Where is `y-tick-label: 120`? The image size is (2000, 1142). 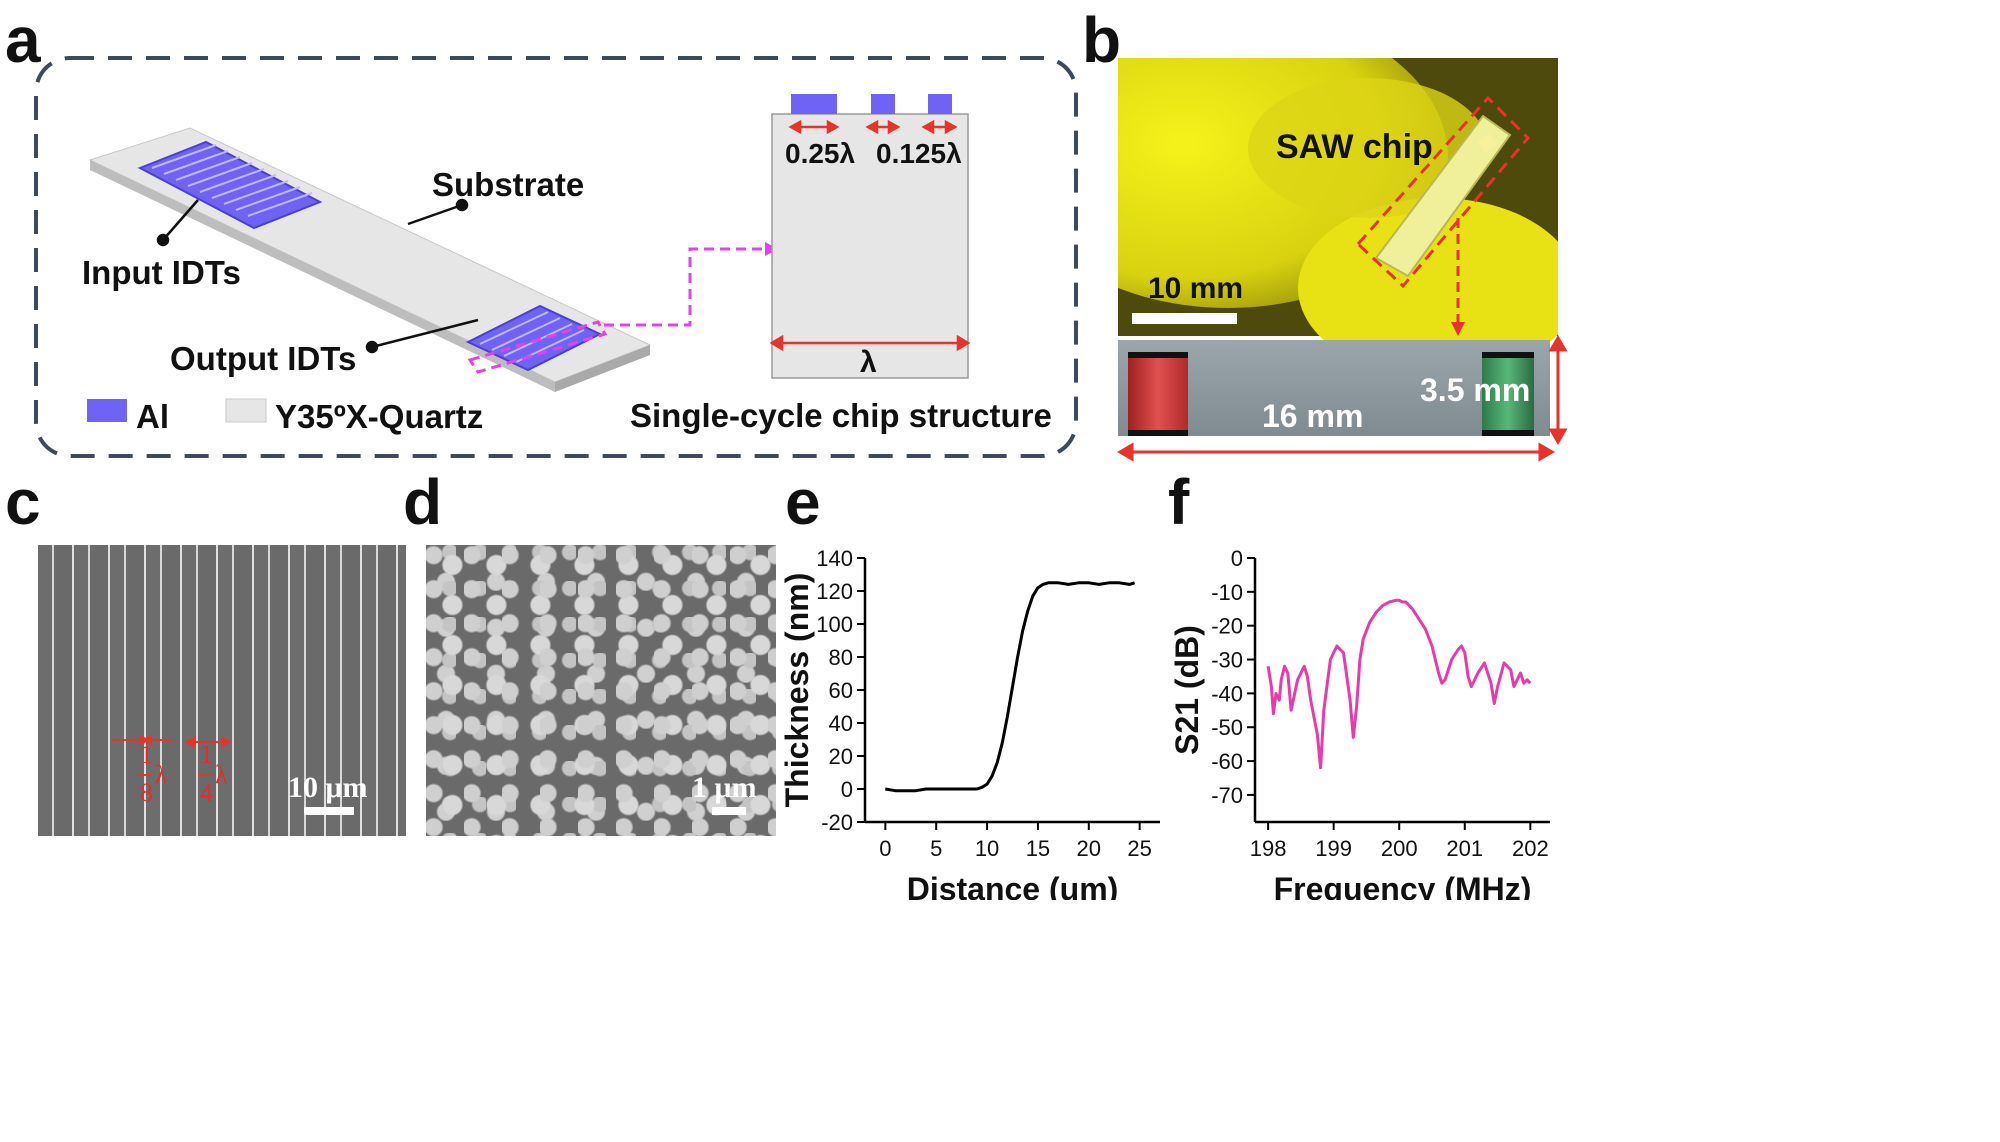
y-tick-label: 120 is located at coordinates (834, 591).